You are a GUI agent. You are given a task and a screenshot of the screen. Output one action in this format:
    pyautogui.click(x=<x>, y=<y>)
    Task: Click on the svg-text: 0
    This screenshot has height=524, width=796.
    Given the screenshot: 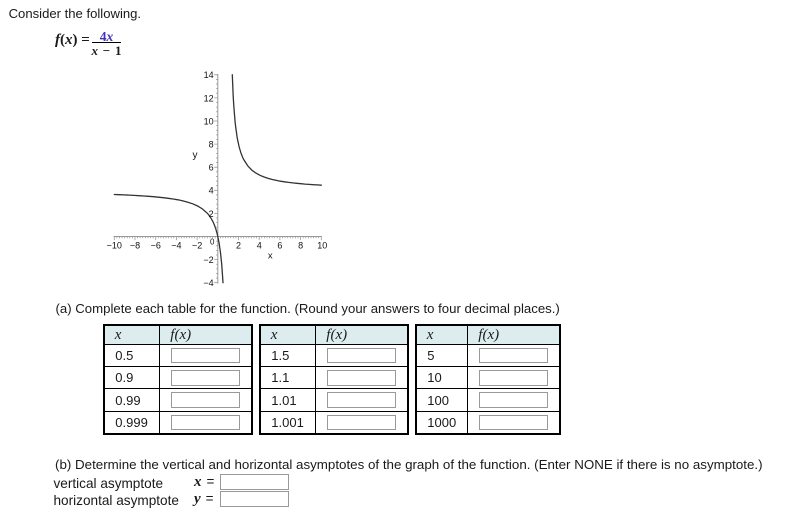 What is the action you would take?
    pyautogui.click(x=212, y=241)
    